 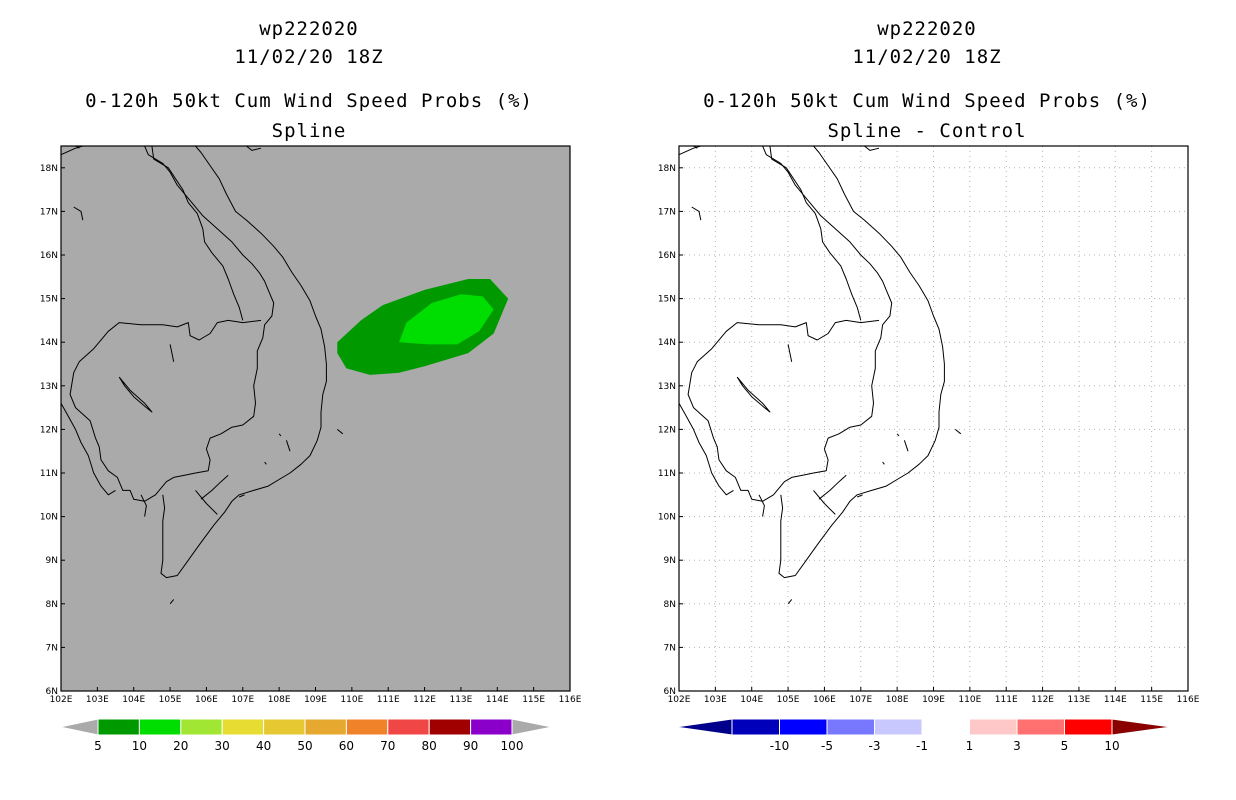 I want to click on y-tick-label: 10N, so click(x=667, y=518).